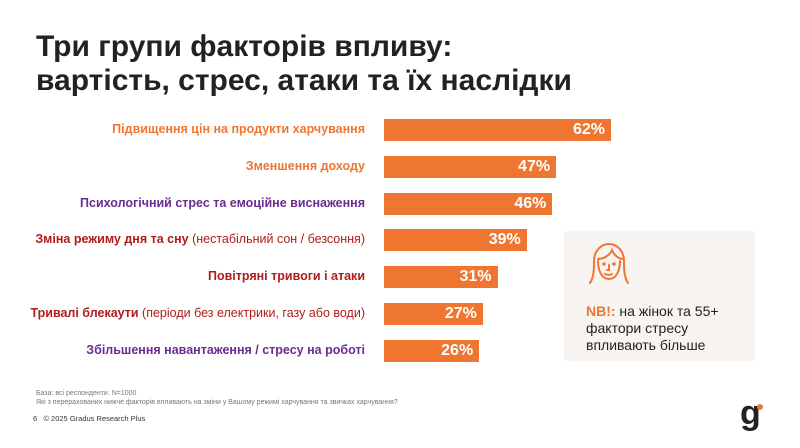 The width and height of the screenshot is (800, 448). What do you see at coordinates (534, 166) in the screenshot?
I see `value-label: 47%` at bounding box center [534, 166].